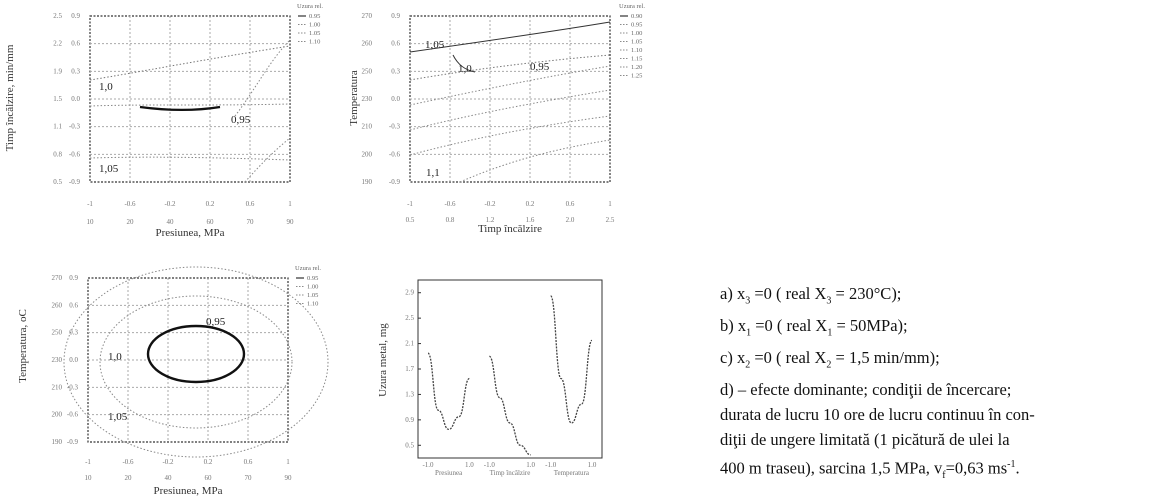  I want to click on contour-label-a-1: 1,0, so click(106, 87).